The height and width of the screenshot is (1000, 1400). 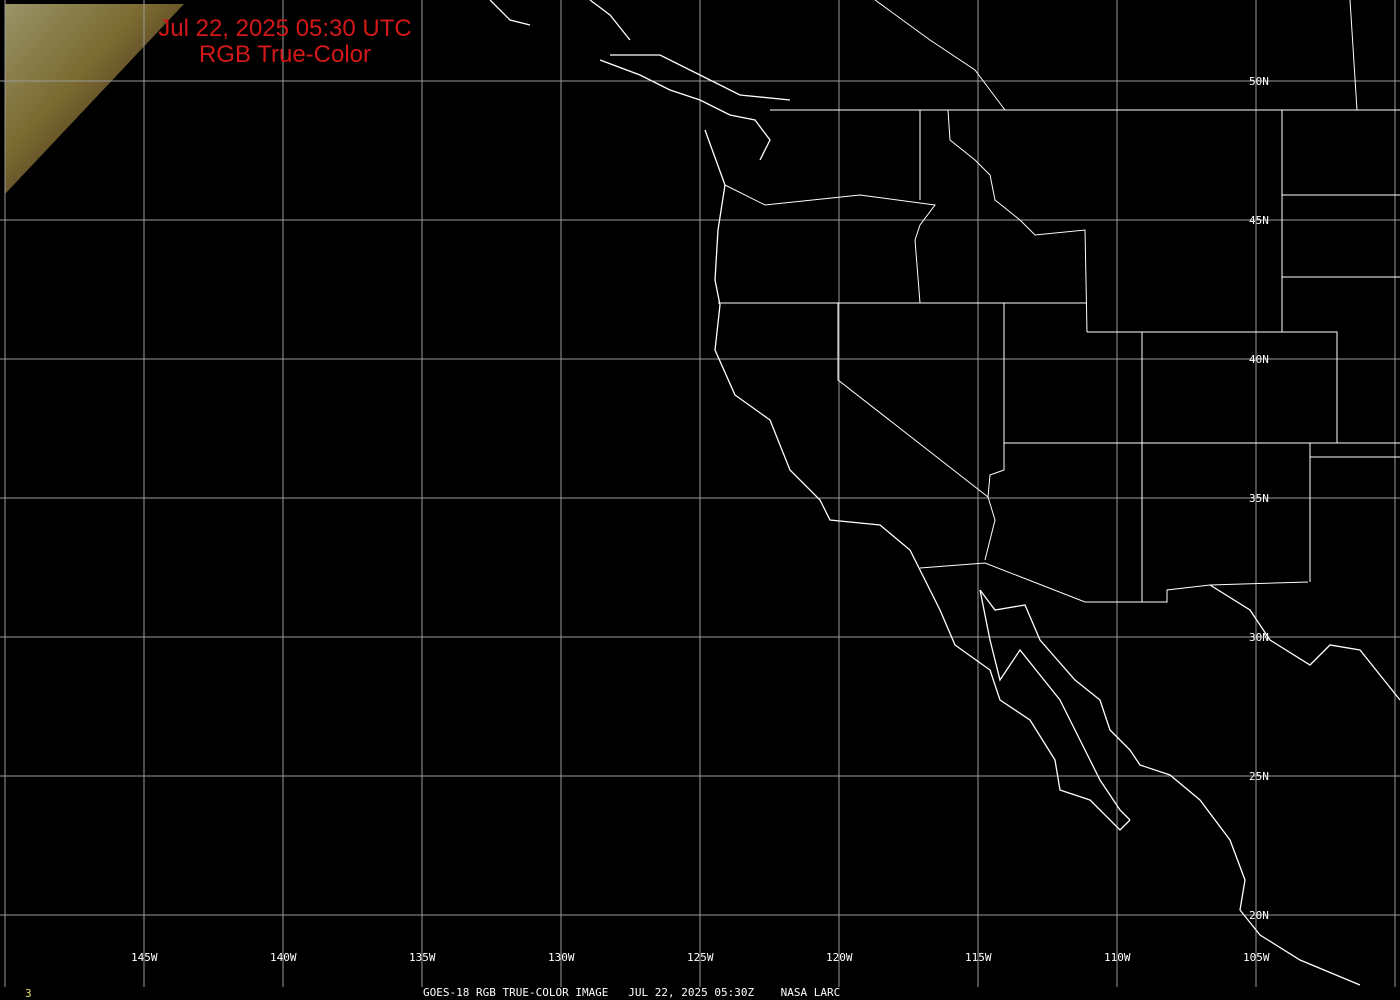 What do you see at coordinates (1259, 220) in the screenshot?
I see `lat-label: 45N` at bounding box center [1259, 220].